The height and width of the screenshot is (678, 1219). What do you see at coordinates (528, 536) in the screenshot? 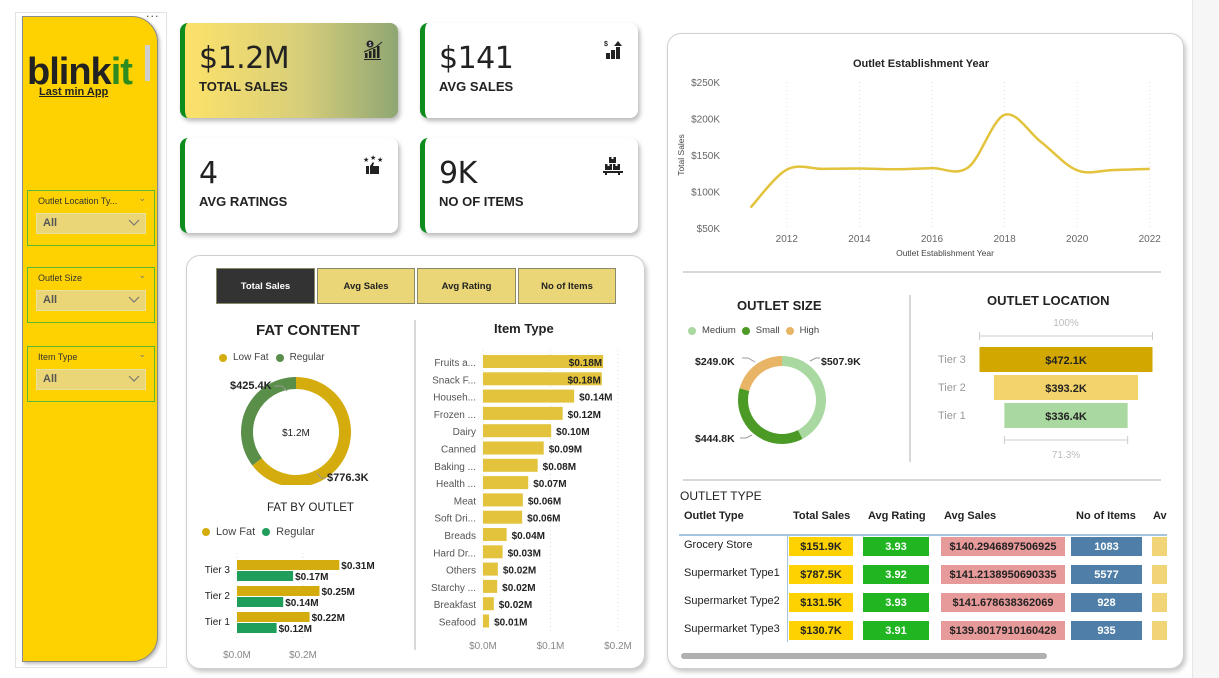
I see `data-label: $0.04M` at bounding box center [528, 536].